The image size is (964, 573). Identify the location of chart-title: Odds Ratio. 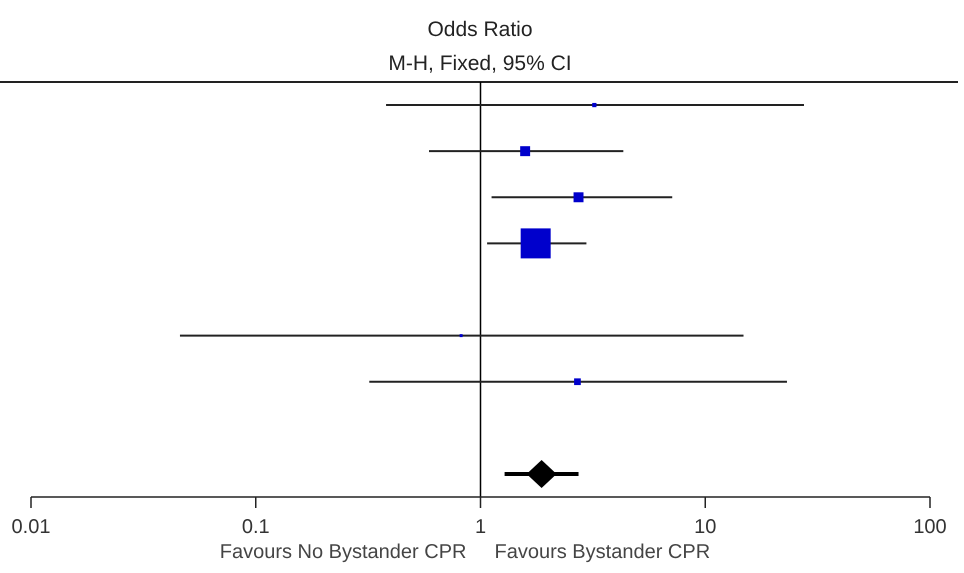
(480, 29).